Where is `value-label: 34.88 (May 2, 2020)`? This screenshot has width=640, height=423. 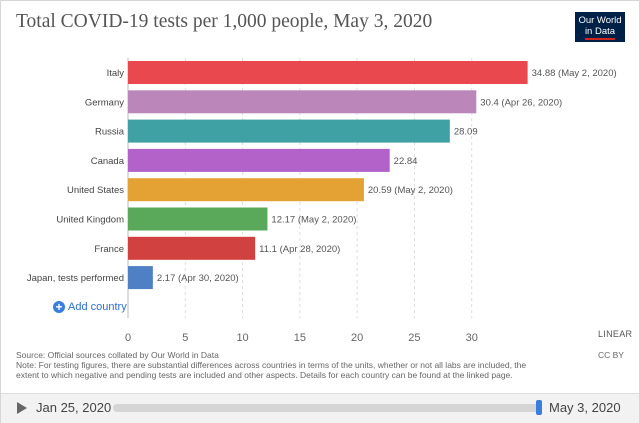
value-label: 34.88 (May 2, 2020) is located at coordinates (574, 73).